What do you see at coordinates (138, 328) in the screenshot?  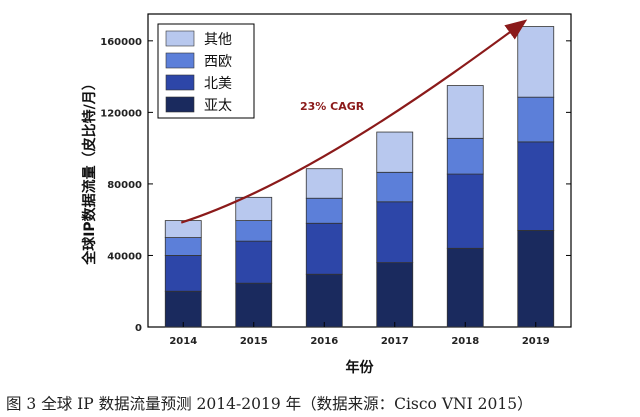 I see `y-tick-label: 0` at bounding box center [138, 328].